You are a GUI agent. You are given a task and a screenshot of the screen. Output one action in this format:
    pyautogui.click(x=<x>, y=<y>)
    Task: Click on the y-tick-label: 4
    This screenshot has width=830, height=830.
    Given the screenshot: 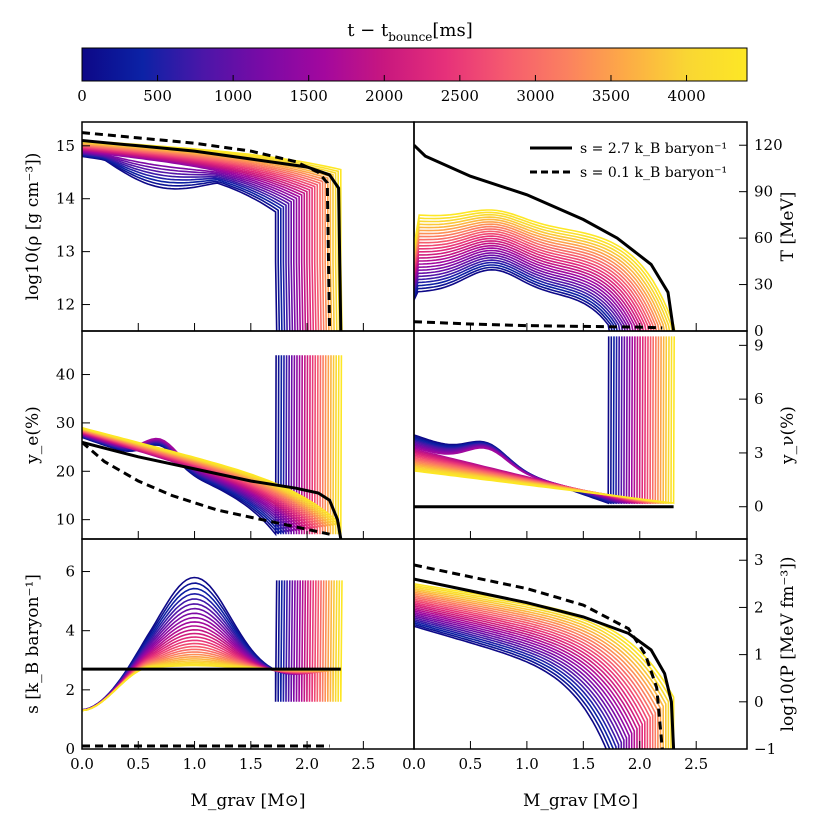 What is the action you would take?
    pyautogui.click(x=70, y=631)
    